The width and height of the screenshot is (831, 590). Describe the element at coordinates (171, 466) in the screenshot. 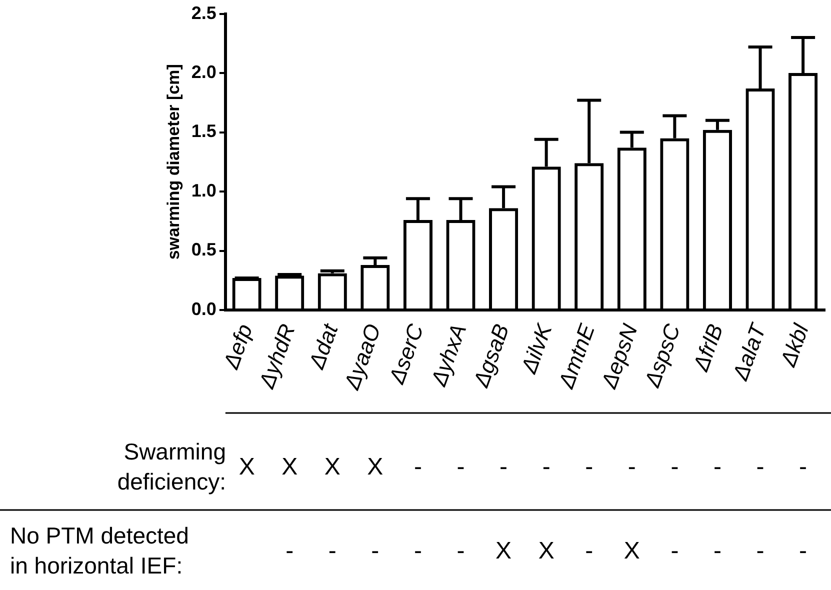

I see `text: Swarming deficiency:` at that location.